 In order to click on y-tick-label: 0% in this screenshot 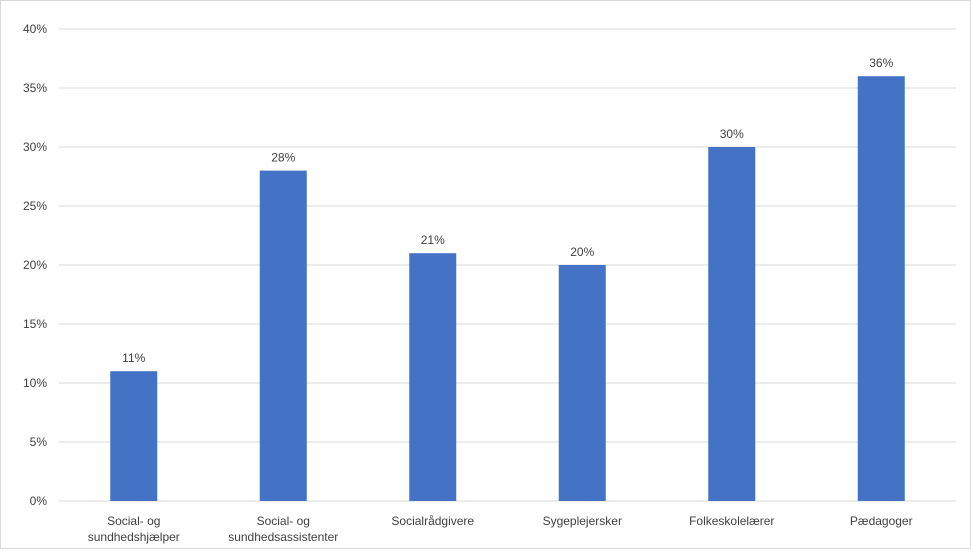, I will do `click(39, 501)`.